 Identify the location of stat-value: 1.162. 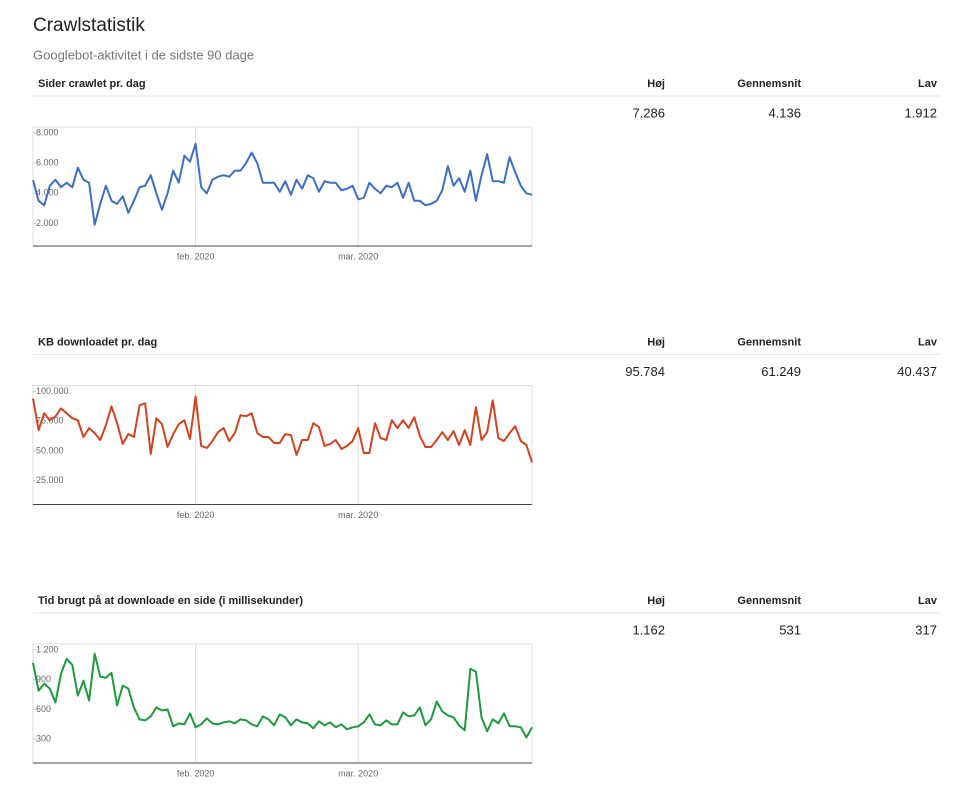
(648, 629).